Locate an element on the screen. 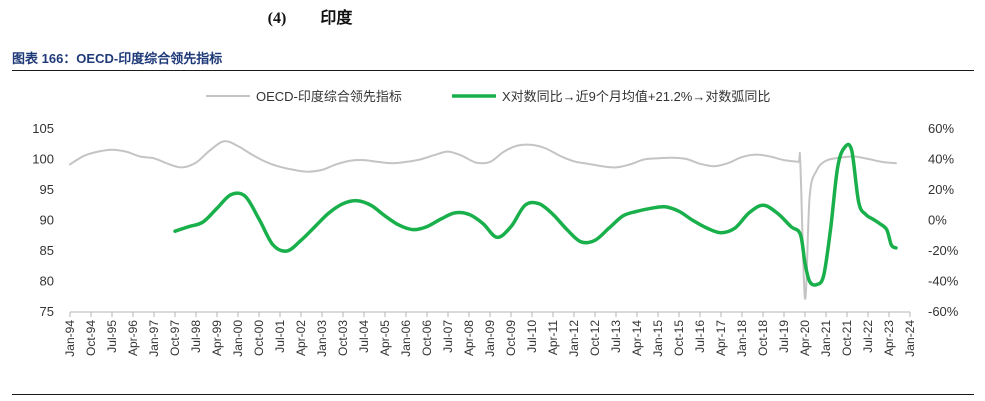  x-tick-label: Jul-07 is located at coordinates (448, 336).